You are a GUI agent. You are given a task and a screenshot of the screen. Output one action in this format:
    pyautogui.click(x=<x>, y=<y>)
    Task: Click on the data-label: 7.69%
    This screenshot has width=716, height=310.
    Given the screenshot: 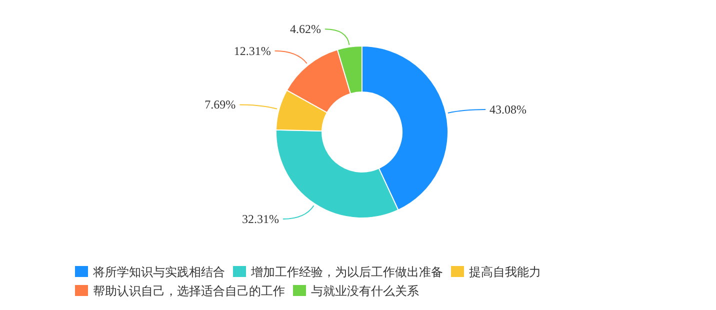 What is the action you would take?
    pyautogui.click(x=220, y=105)
    